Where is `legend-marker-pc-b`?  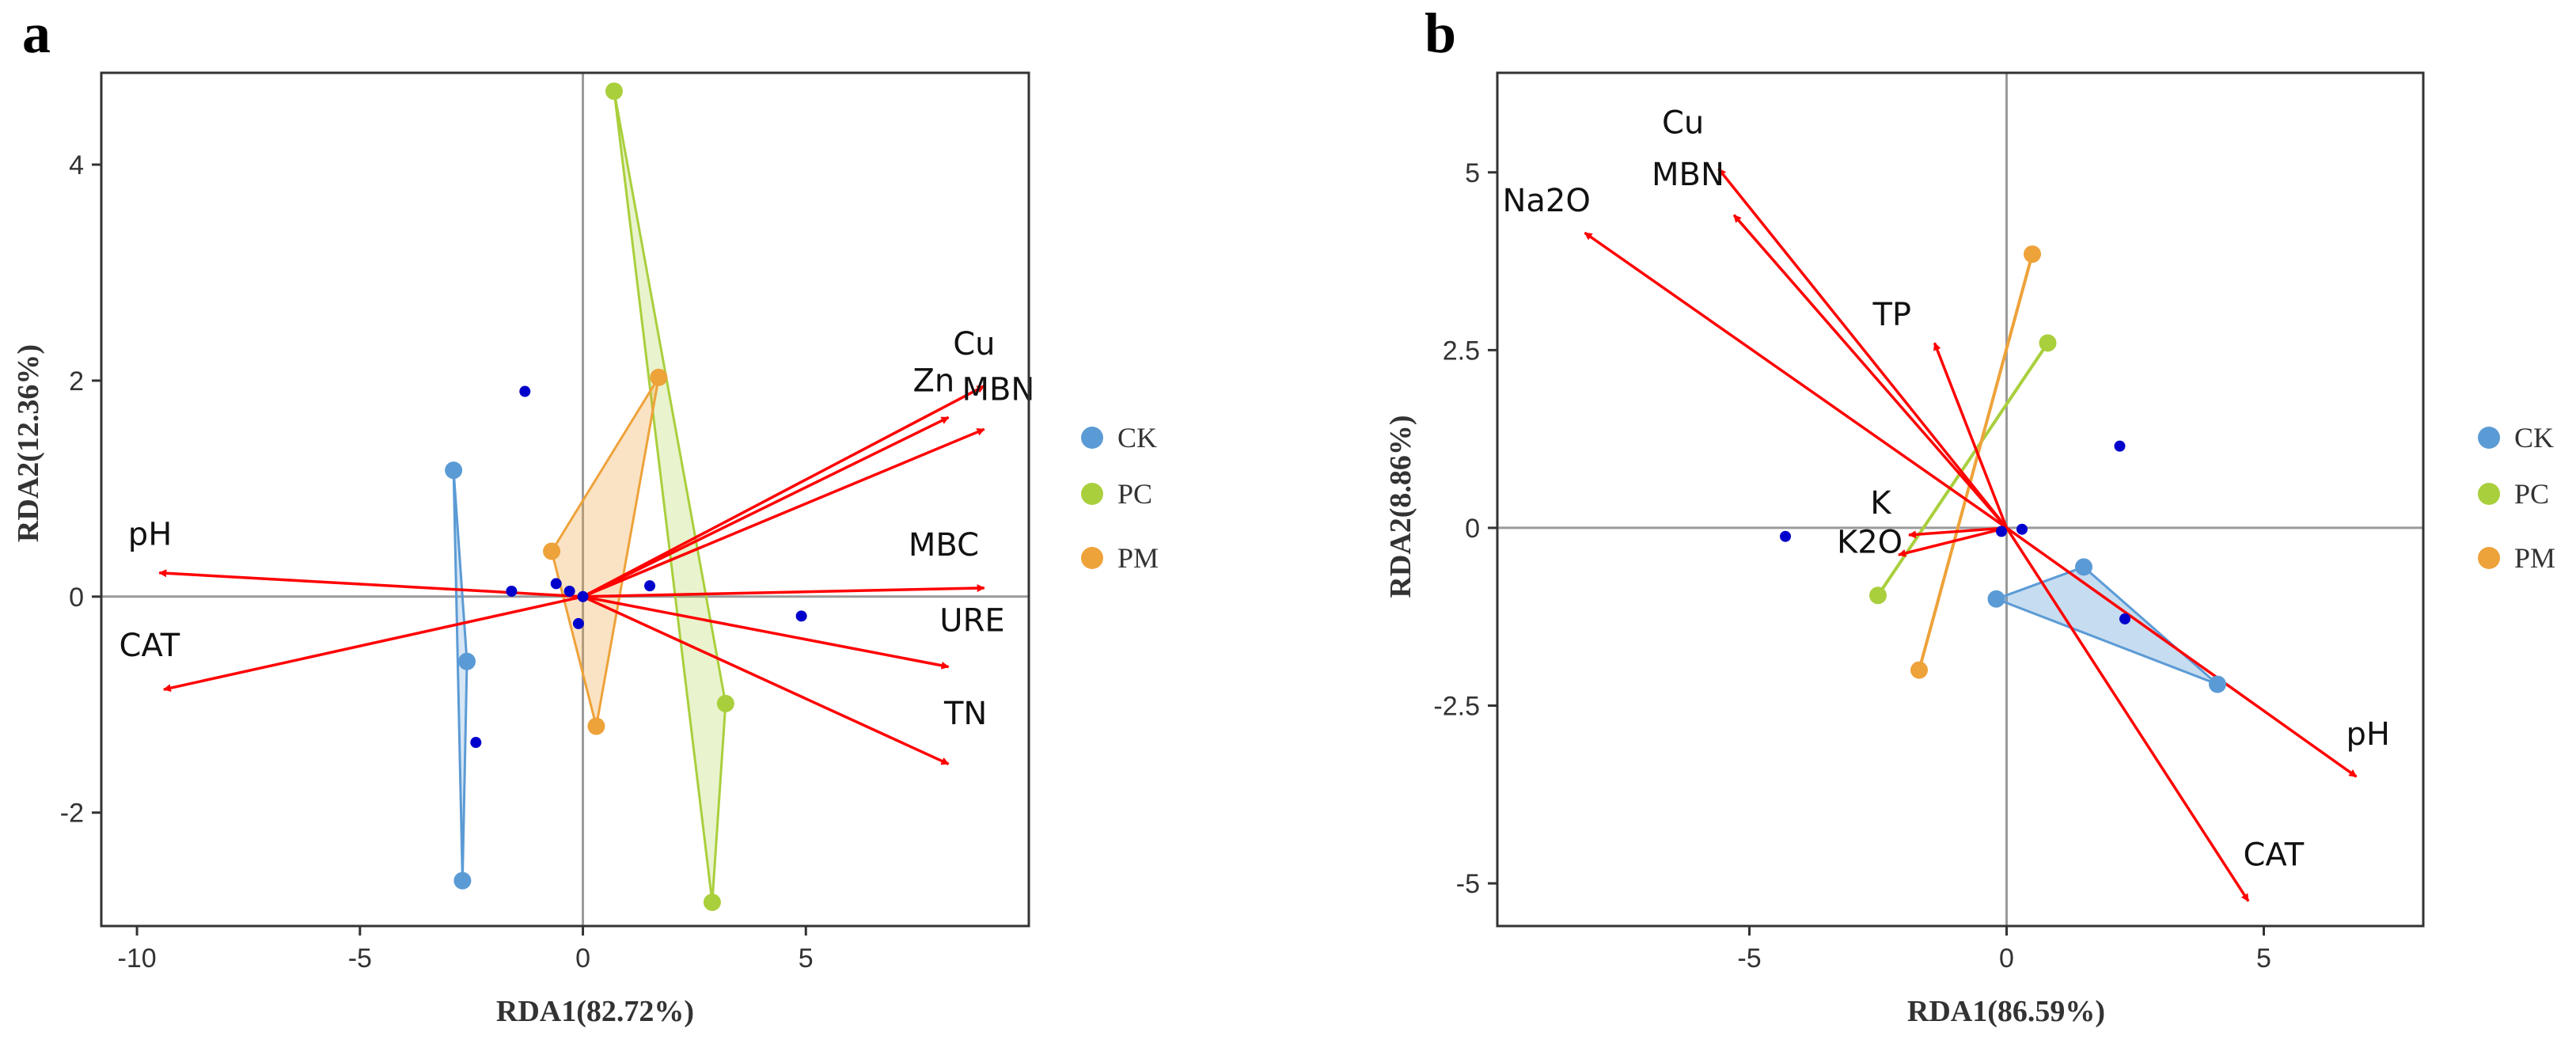 legend-marker-pc-b is located at coordinates (2489, 494).